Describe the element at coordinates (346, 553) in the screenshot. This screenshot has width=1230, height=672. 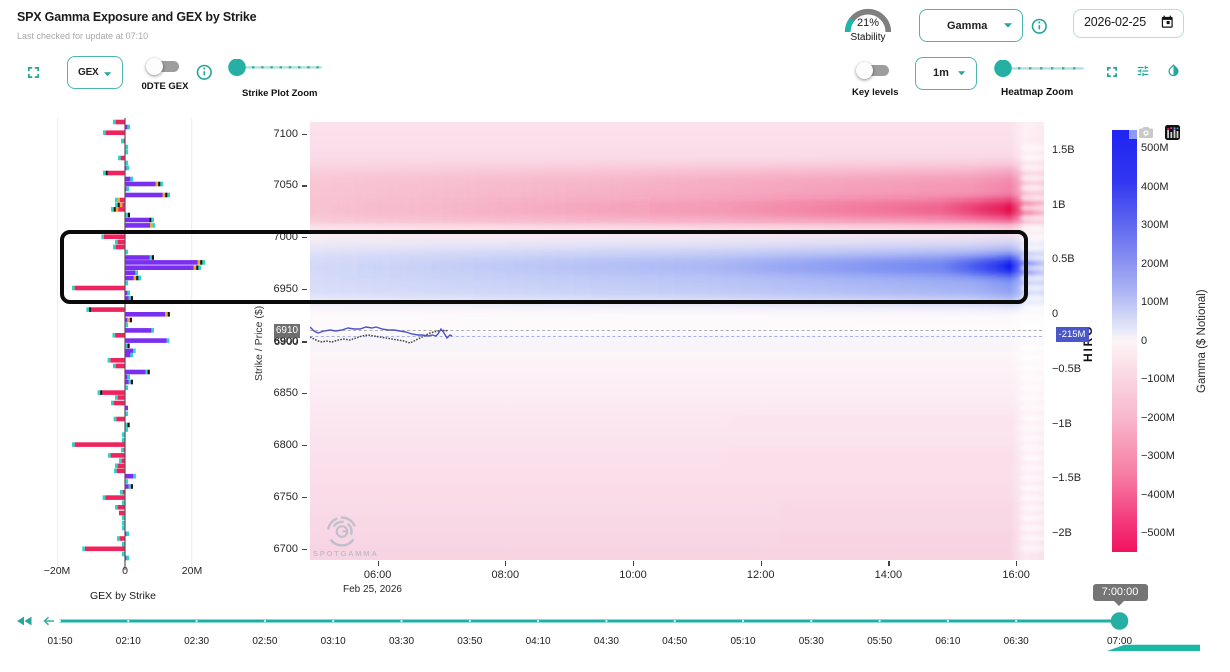
I see `svg-text: SPOTGAMMA` at that location.